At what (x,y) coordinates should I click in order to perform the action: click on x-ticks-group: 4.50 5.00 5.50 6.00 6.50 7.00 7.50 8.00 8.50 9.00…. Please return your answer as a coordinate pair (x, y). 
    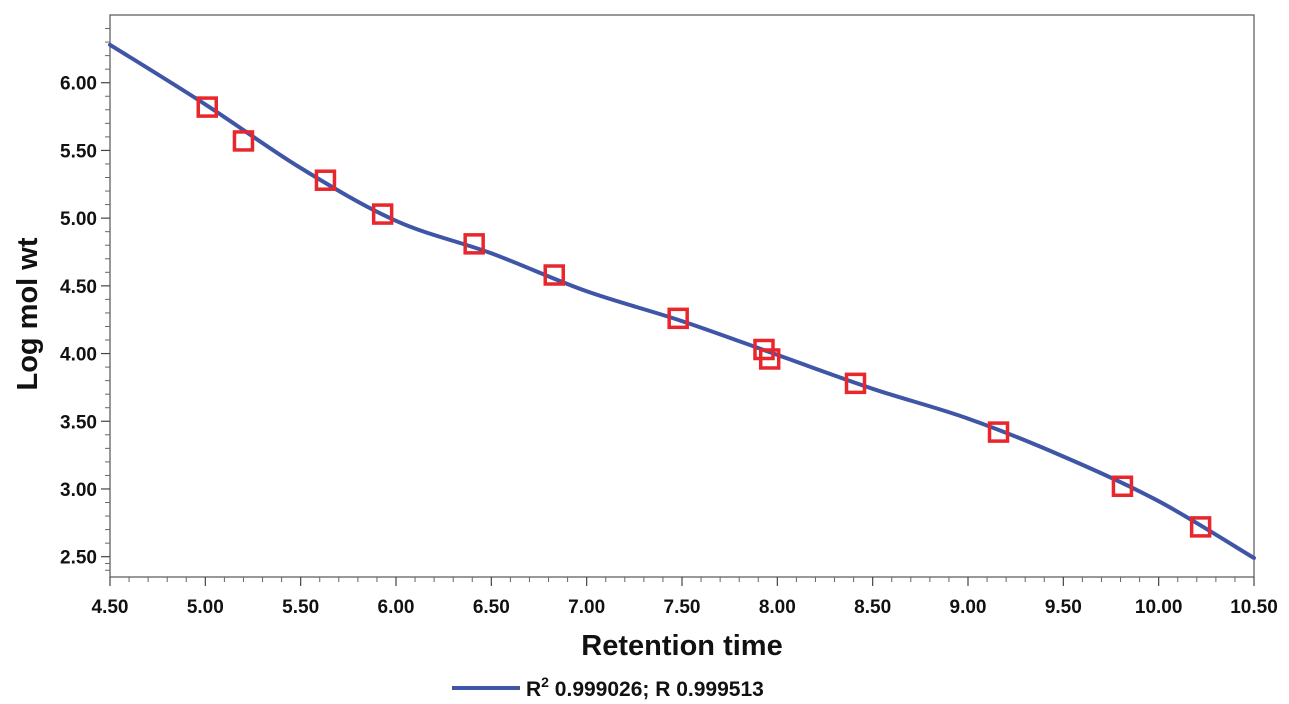
    Looking at the image, I should click on (685, 597).